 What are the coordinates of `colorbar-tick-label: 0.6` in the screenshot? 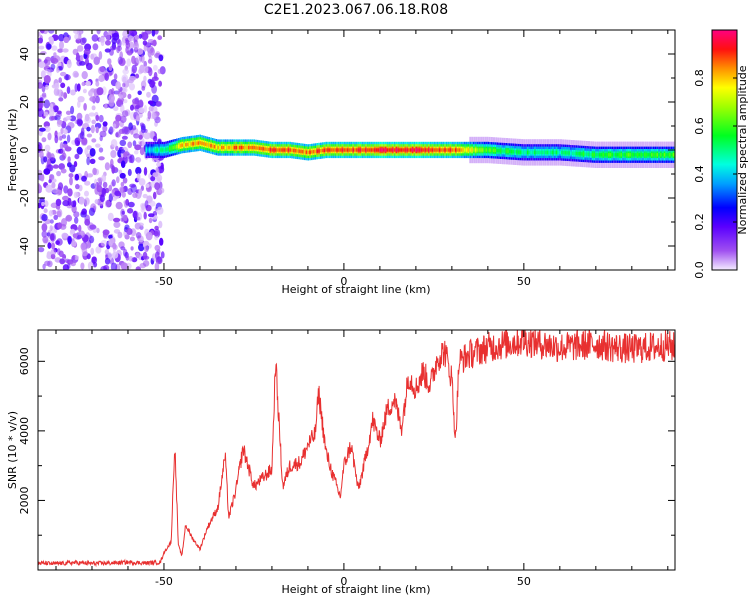 It's located at (699, 126).